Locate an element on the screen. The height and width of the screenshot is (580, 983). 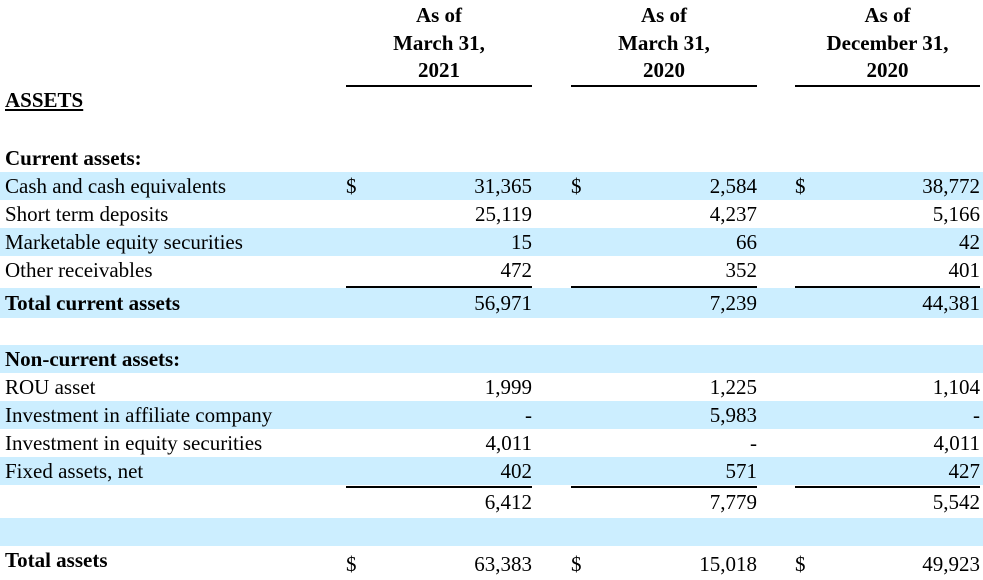
noncurrent-assets-heading: Non-current assets: is located at coordinates (93, 359).